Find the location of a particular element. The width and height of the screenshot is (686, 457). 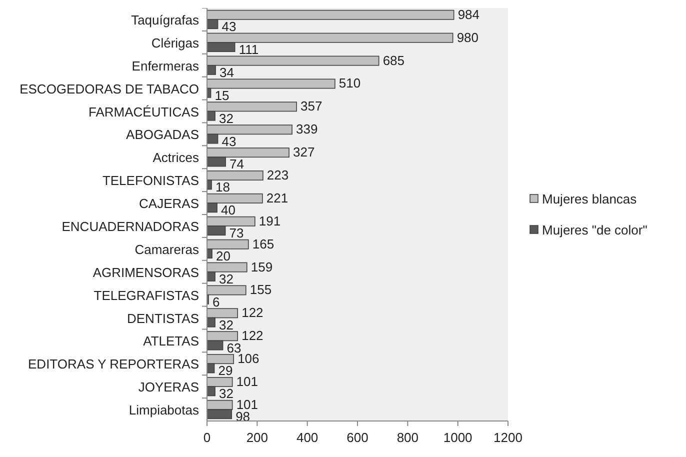

data-label: 357 is located at coordinates (311, 106).